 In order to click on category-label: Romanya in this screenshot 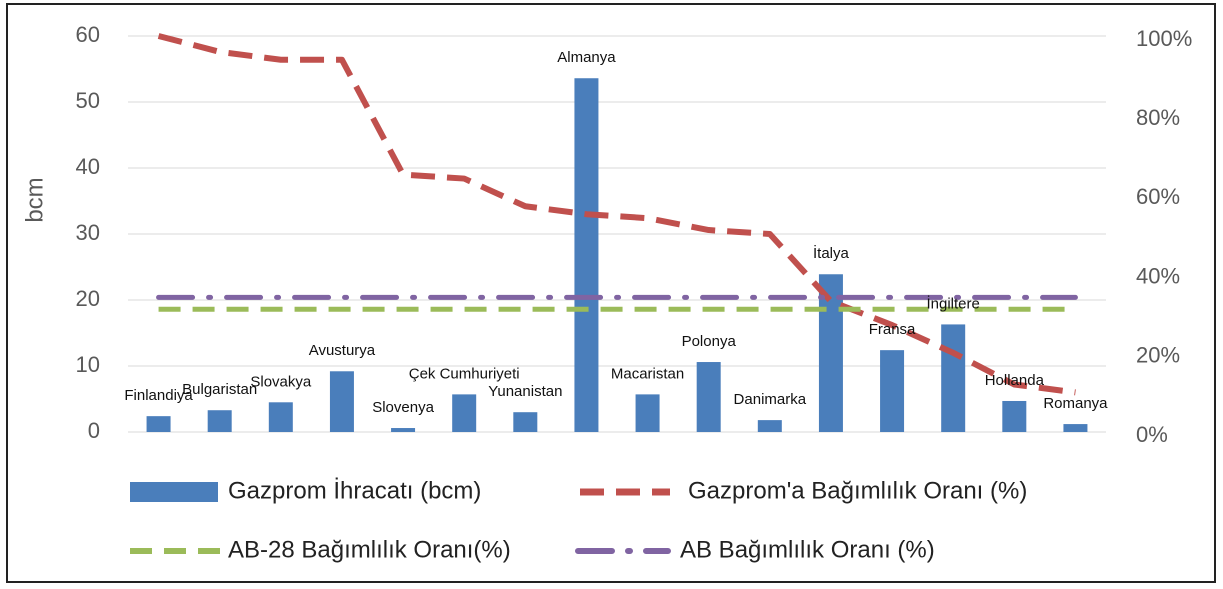, I will do `click(1075, 403)`.